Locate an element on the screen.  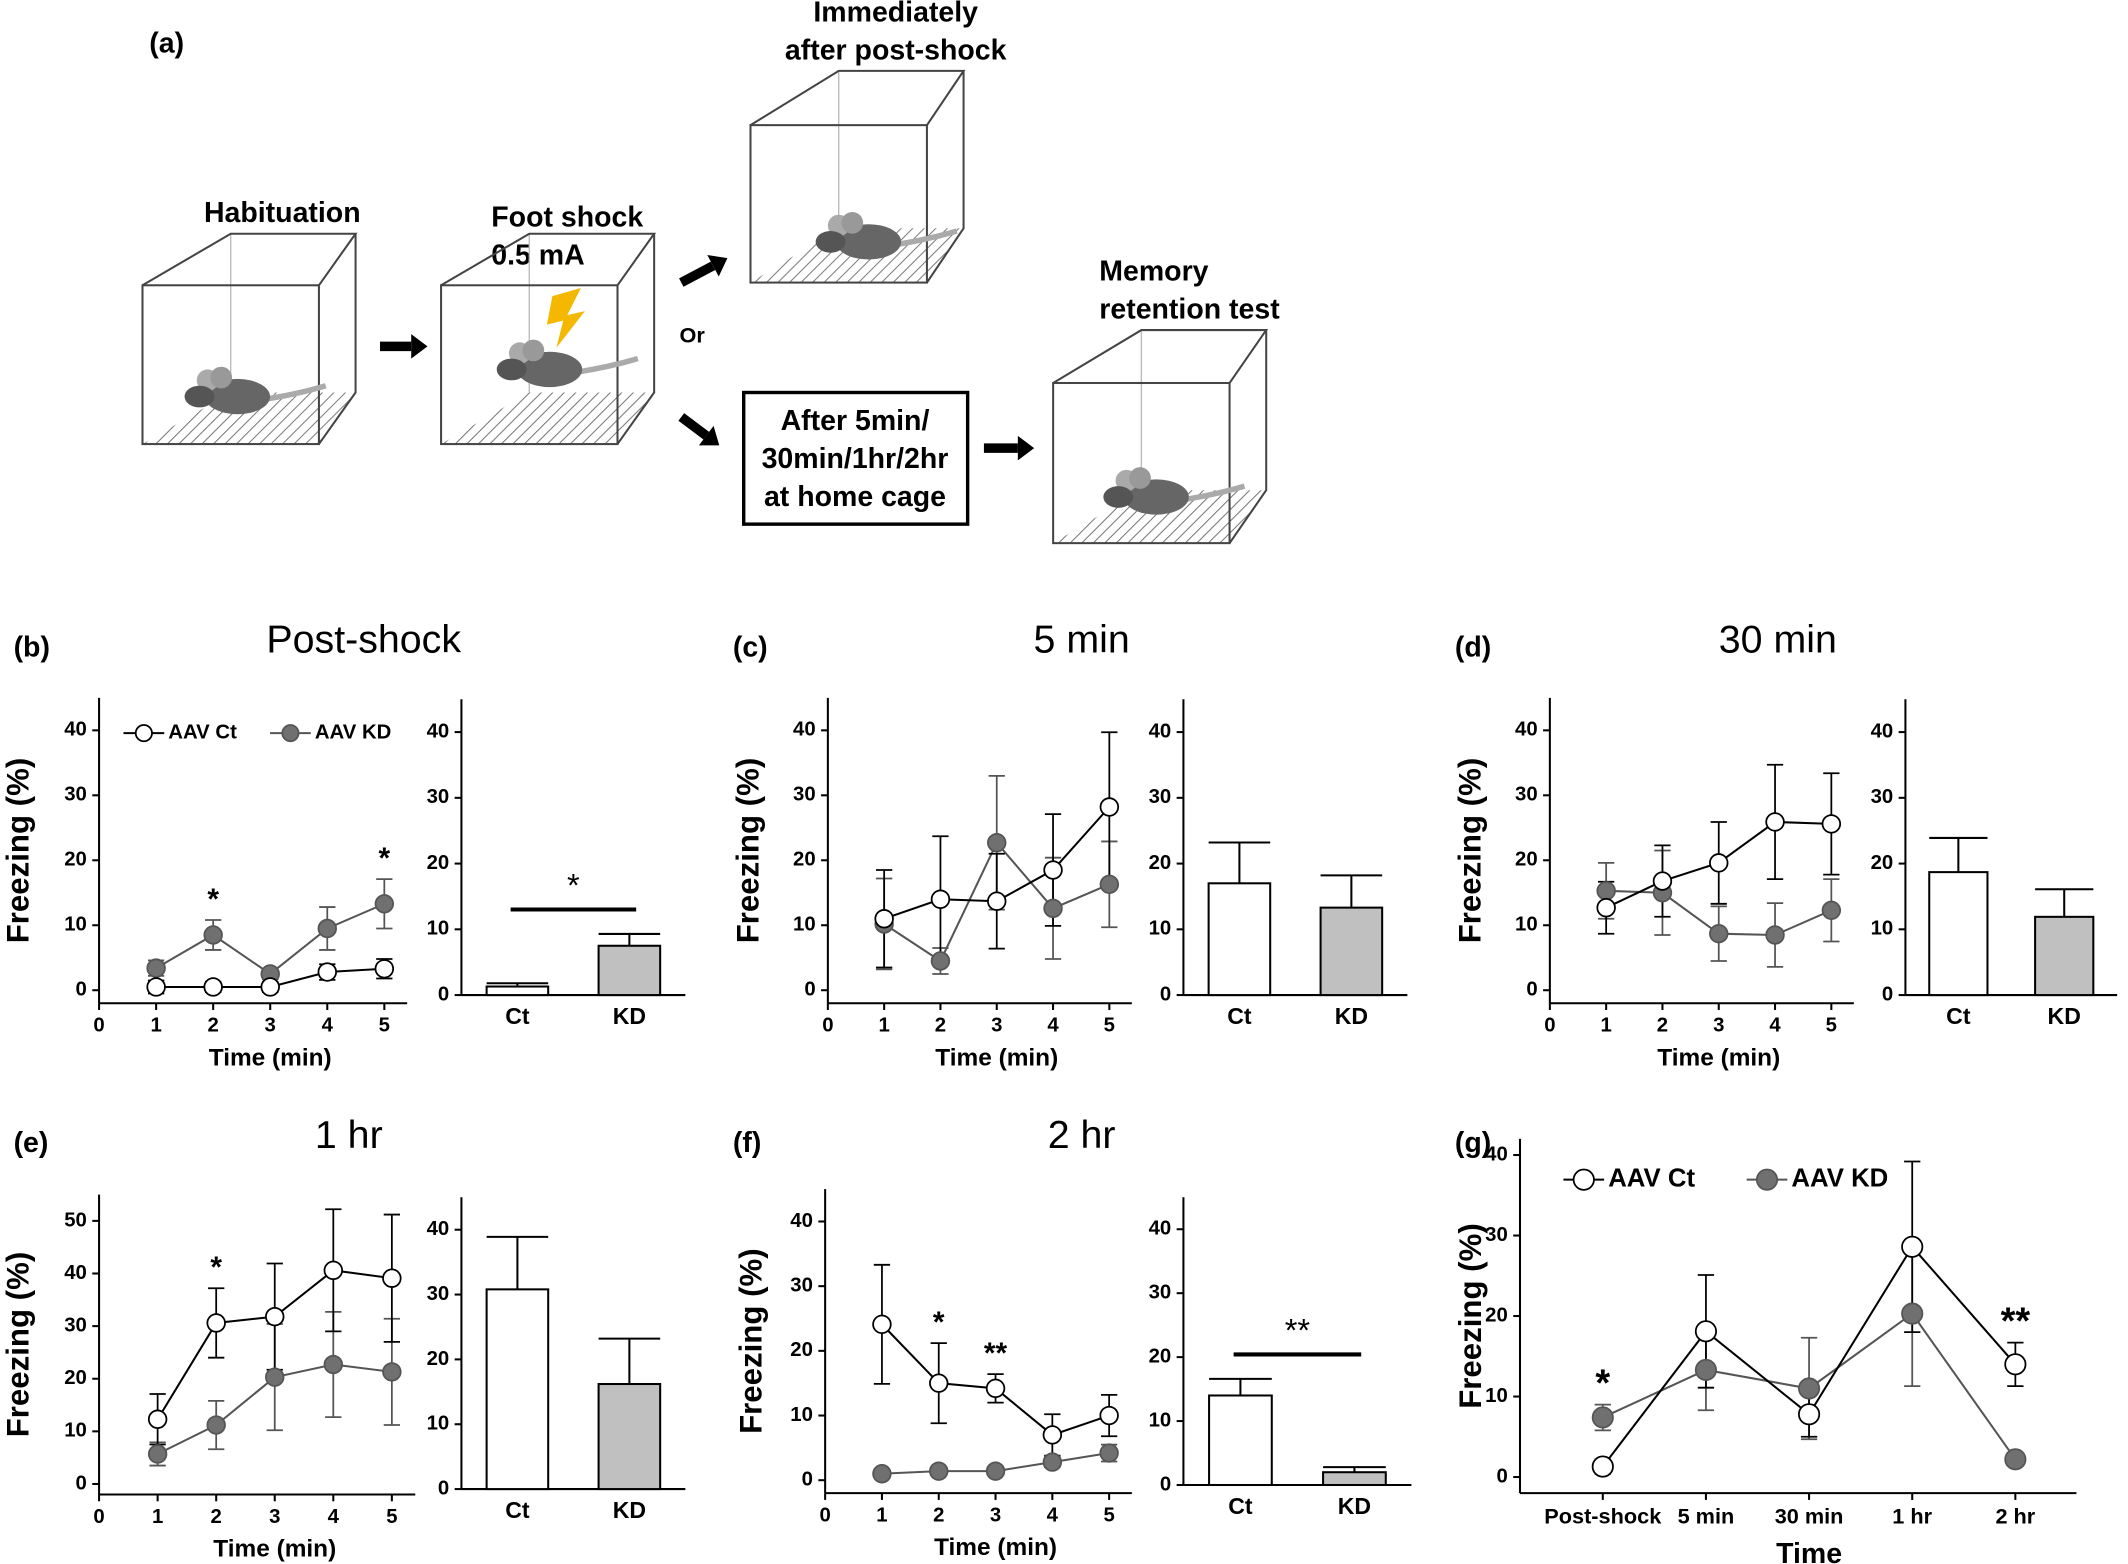
or-label: Or is located at coordinates (692, 335).